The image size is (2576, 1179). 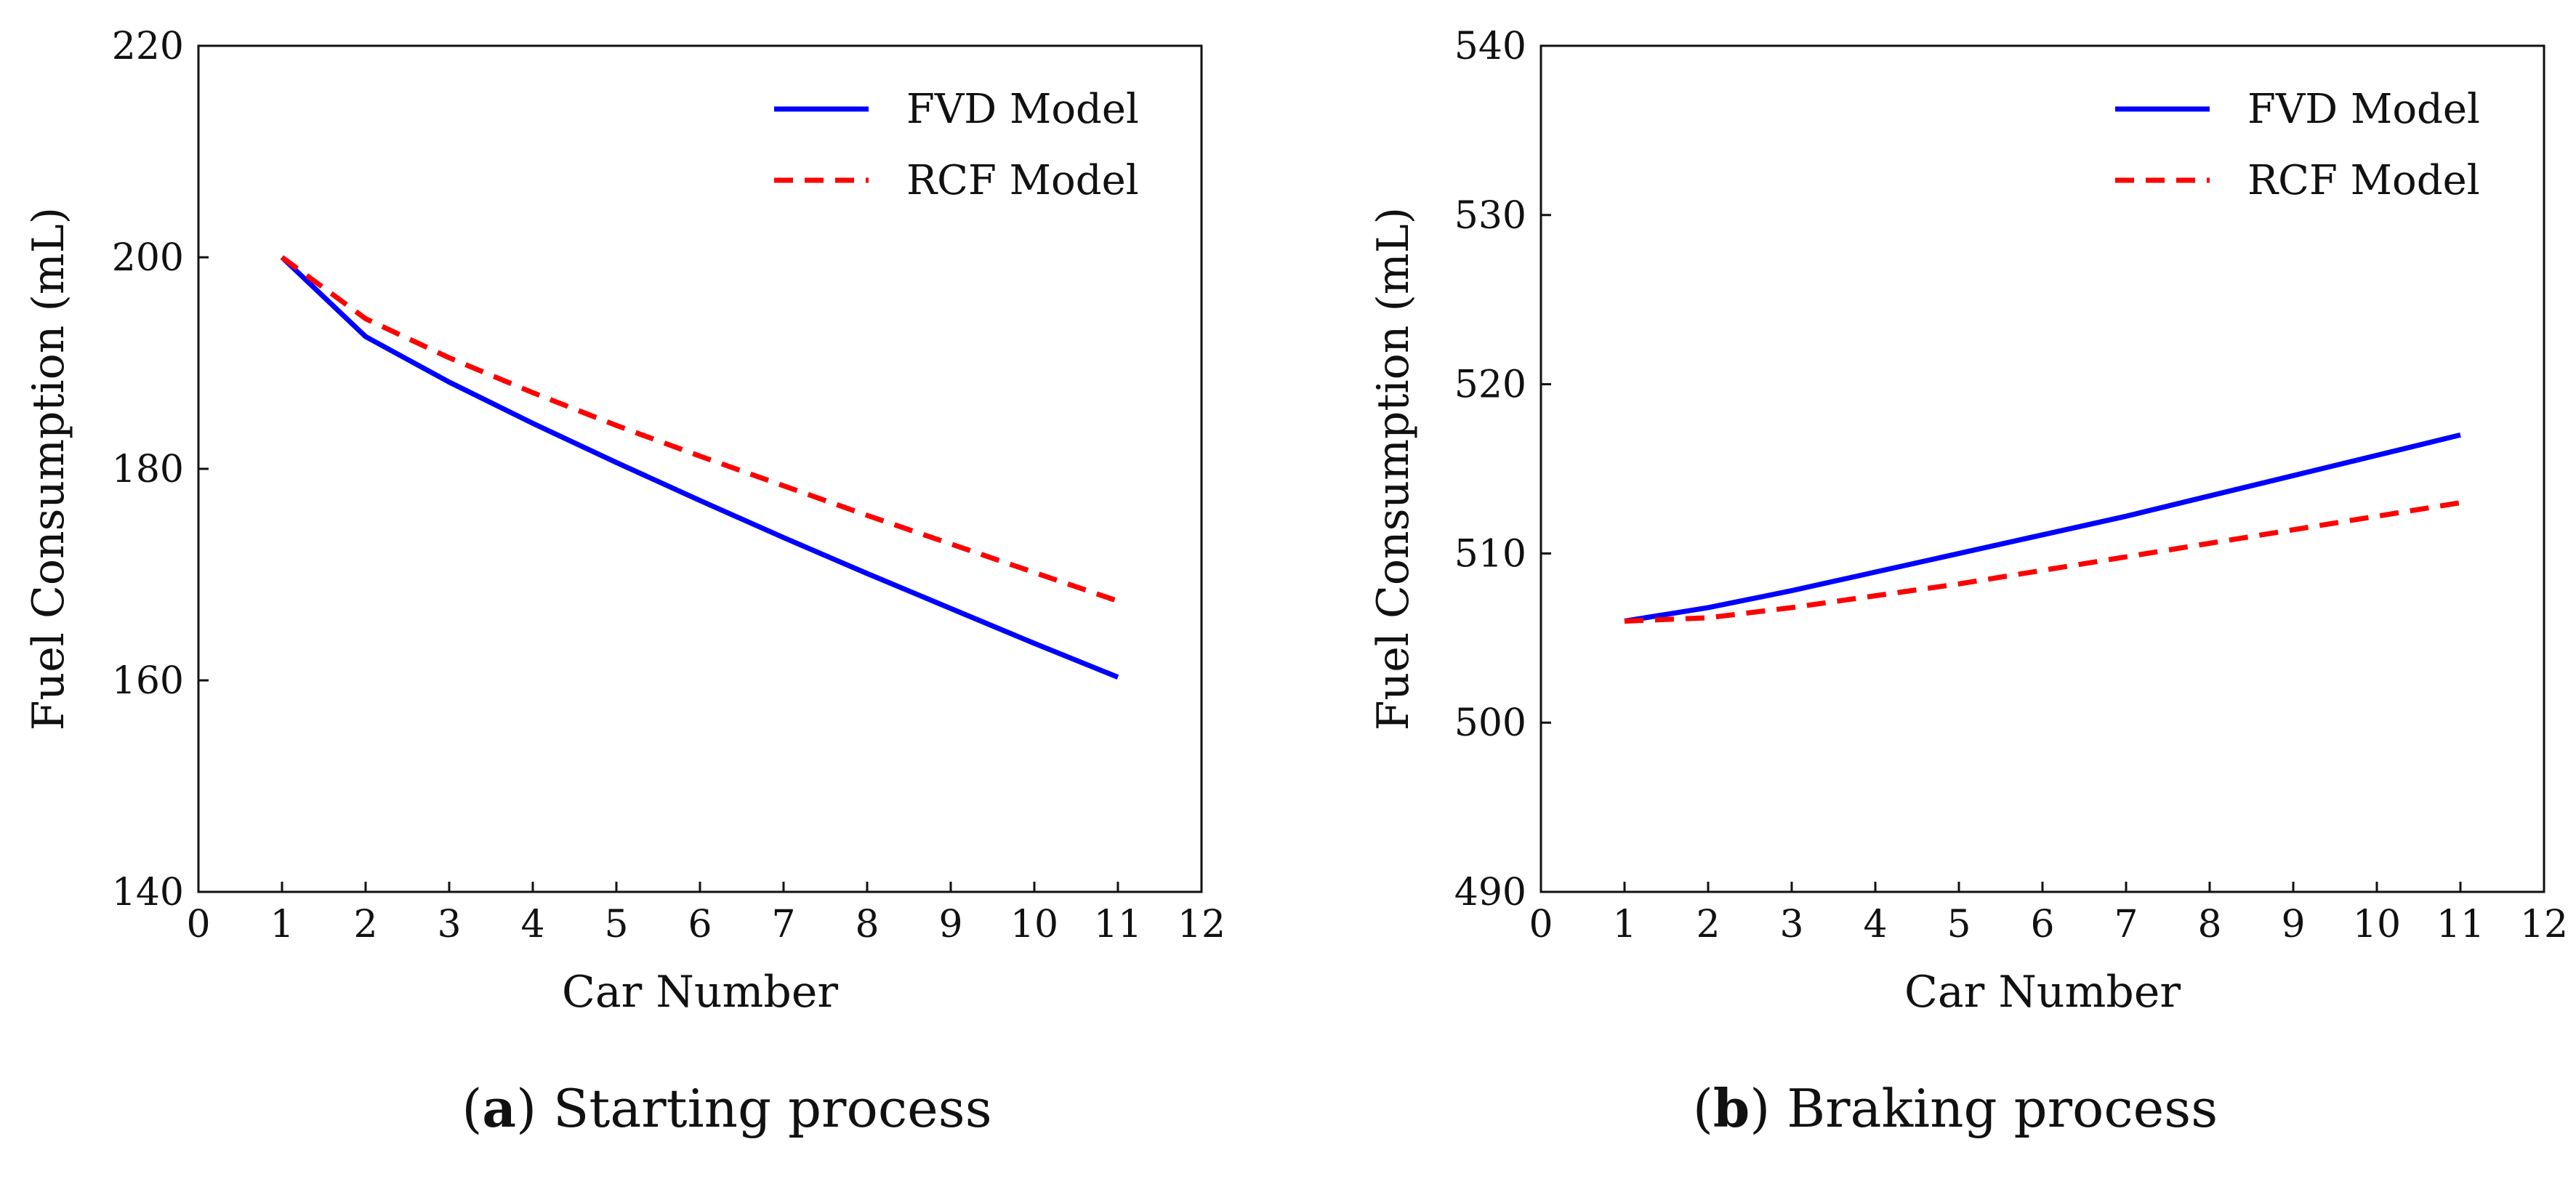 What do you see at coordinates (1490, 385) in the screenshot?
I see `y-tick-label: 520` at bounding box center [1490, 385].